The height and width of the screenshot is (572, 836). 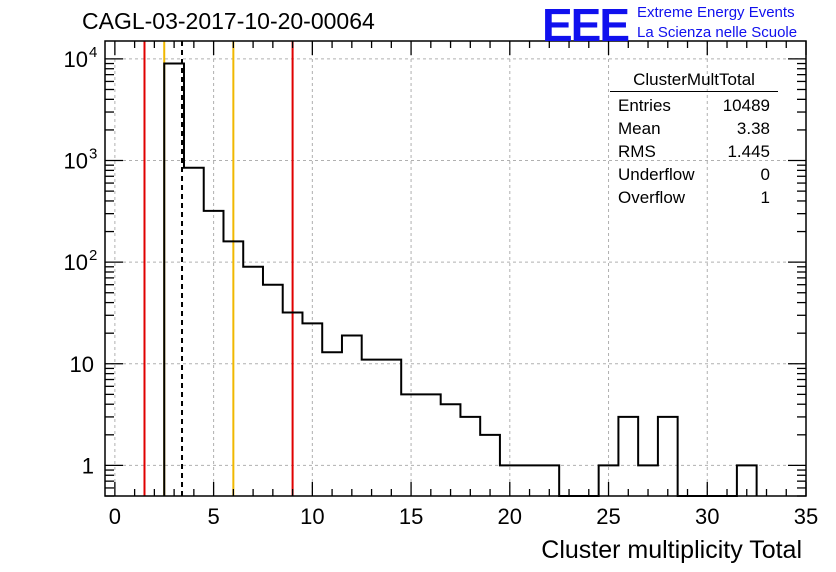 I want to click on stats-row: Overflow 1, so click(x=694, y=197).